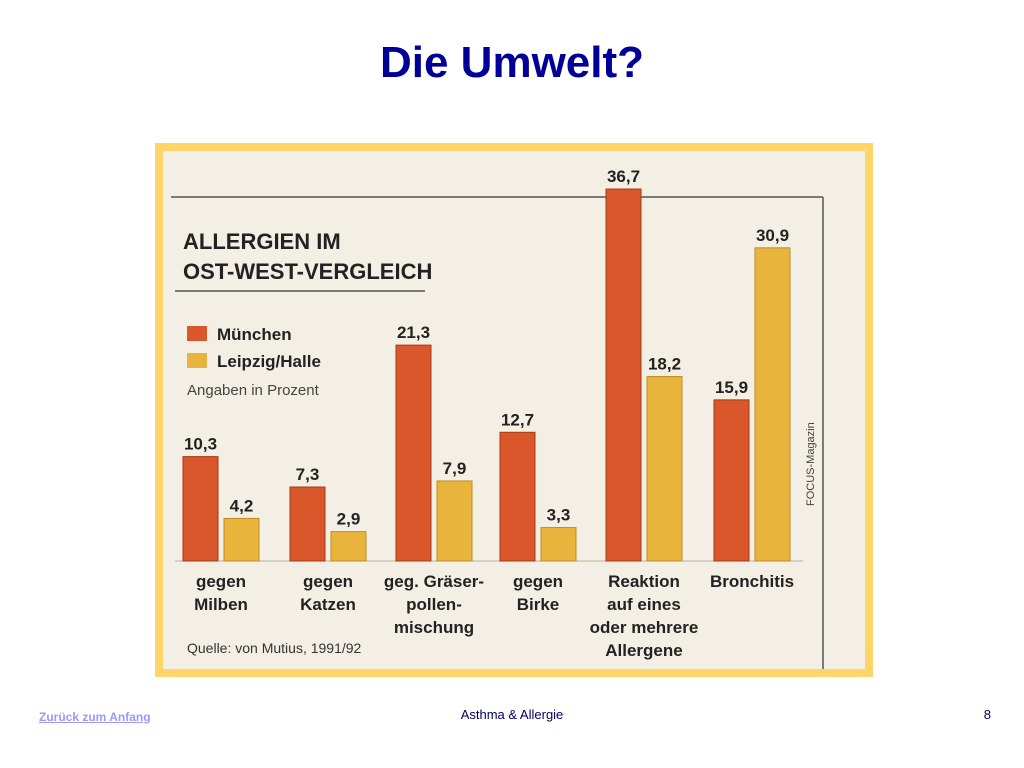 The height and width of the screenshot is (768, 1024). Describe the element at coordinates (221, 593) in the screenshot. I see `category-label-0: gegen Milben` at that location.